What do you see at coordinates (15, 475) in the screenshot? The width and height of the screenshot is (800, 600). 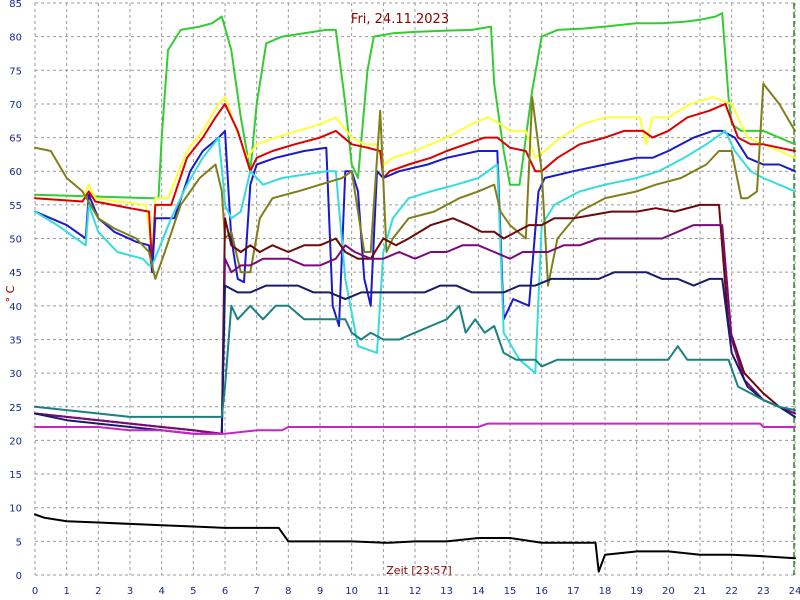 I see `y-tick-label: 15` at bounding box center [15, 475].